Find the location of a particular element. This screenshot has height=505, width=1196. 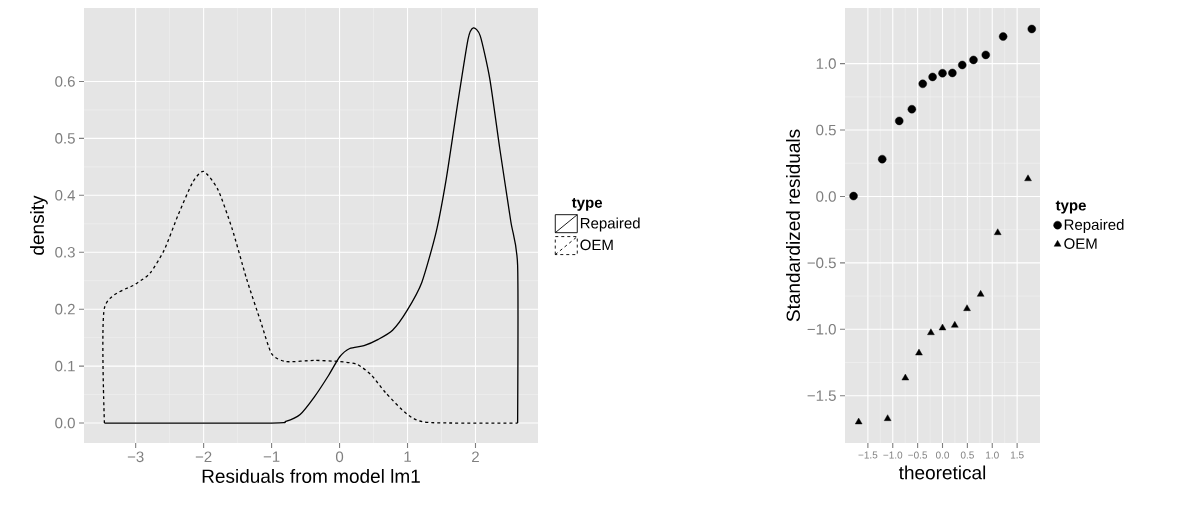

y-tick-label: −0.5 is located at coordinates (821, 263).